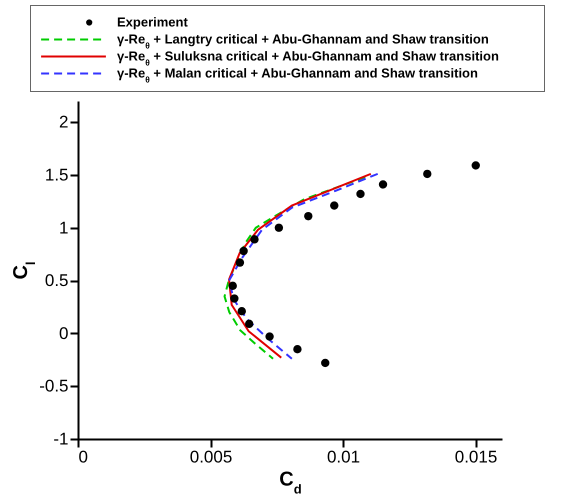  I want to click on y-tick-label: 1, so click(63, 228).